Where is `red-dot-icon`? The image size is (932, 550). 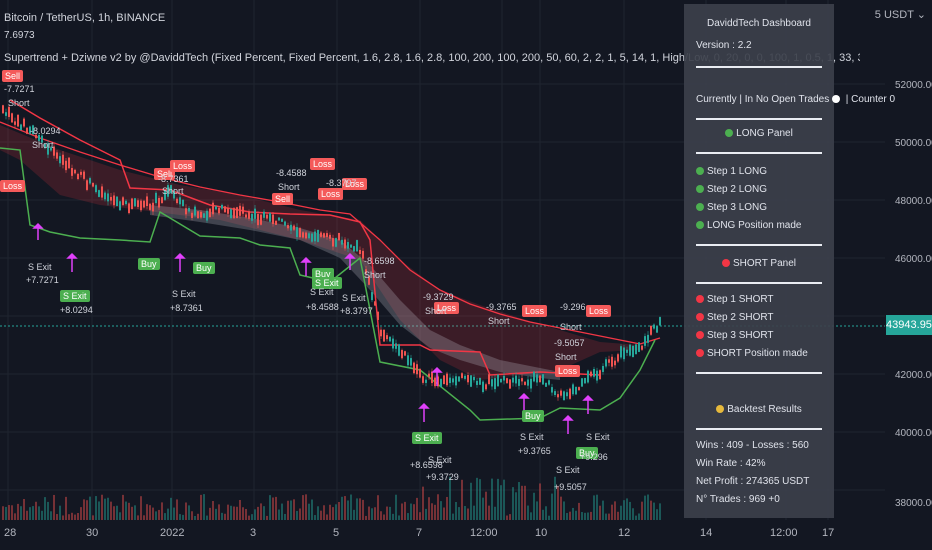
red-dot-icon is located at coordinates (700, 317).